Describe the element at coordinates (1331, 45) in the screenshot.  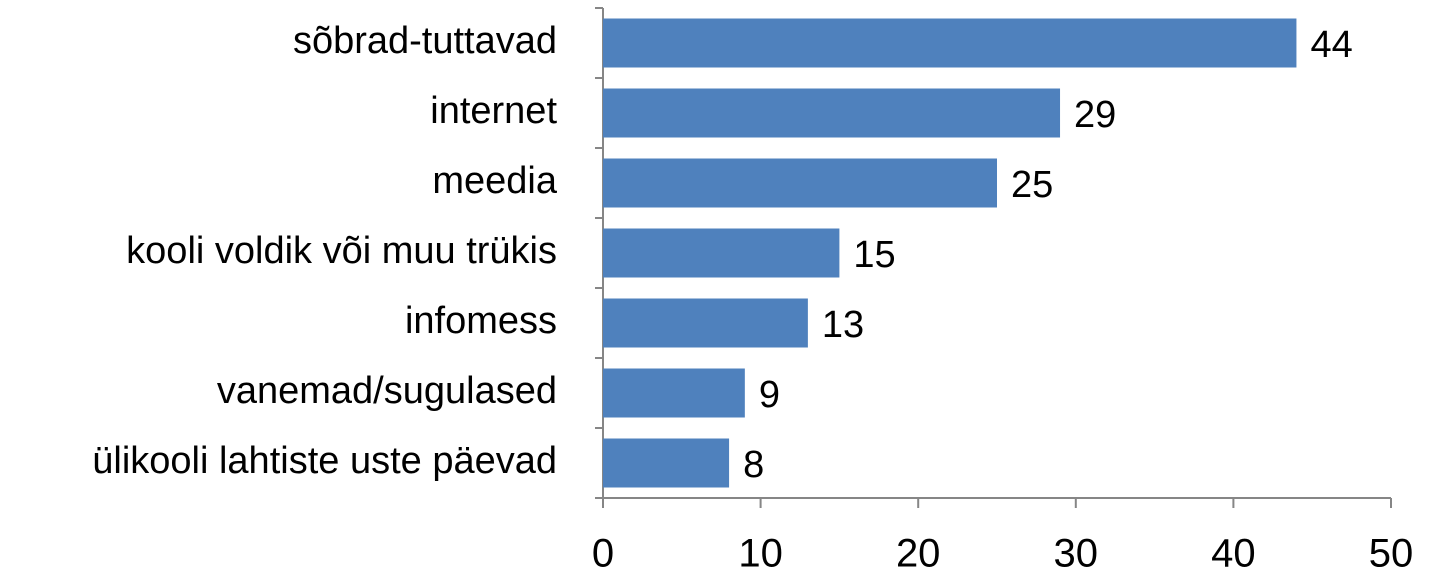
I see `value-label: 44` at that location.